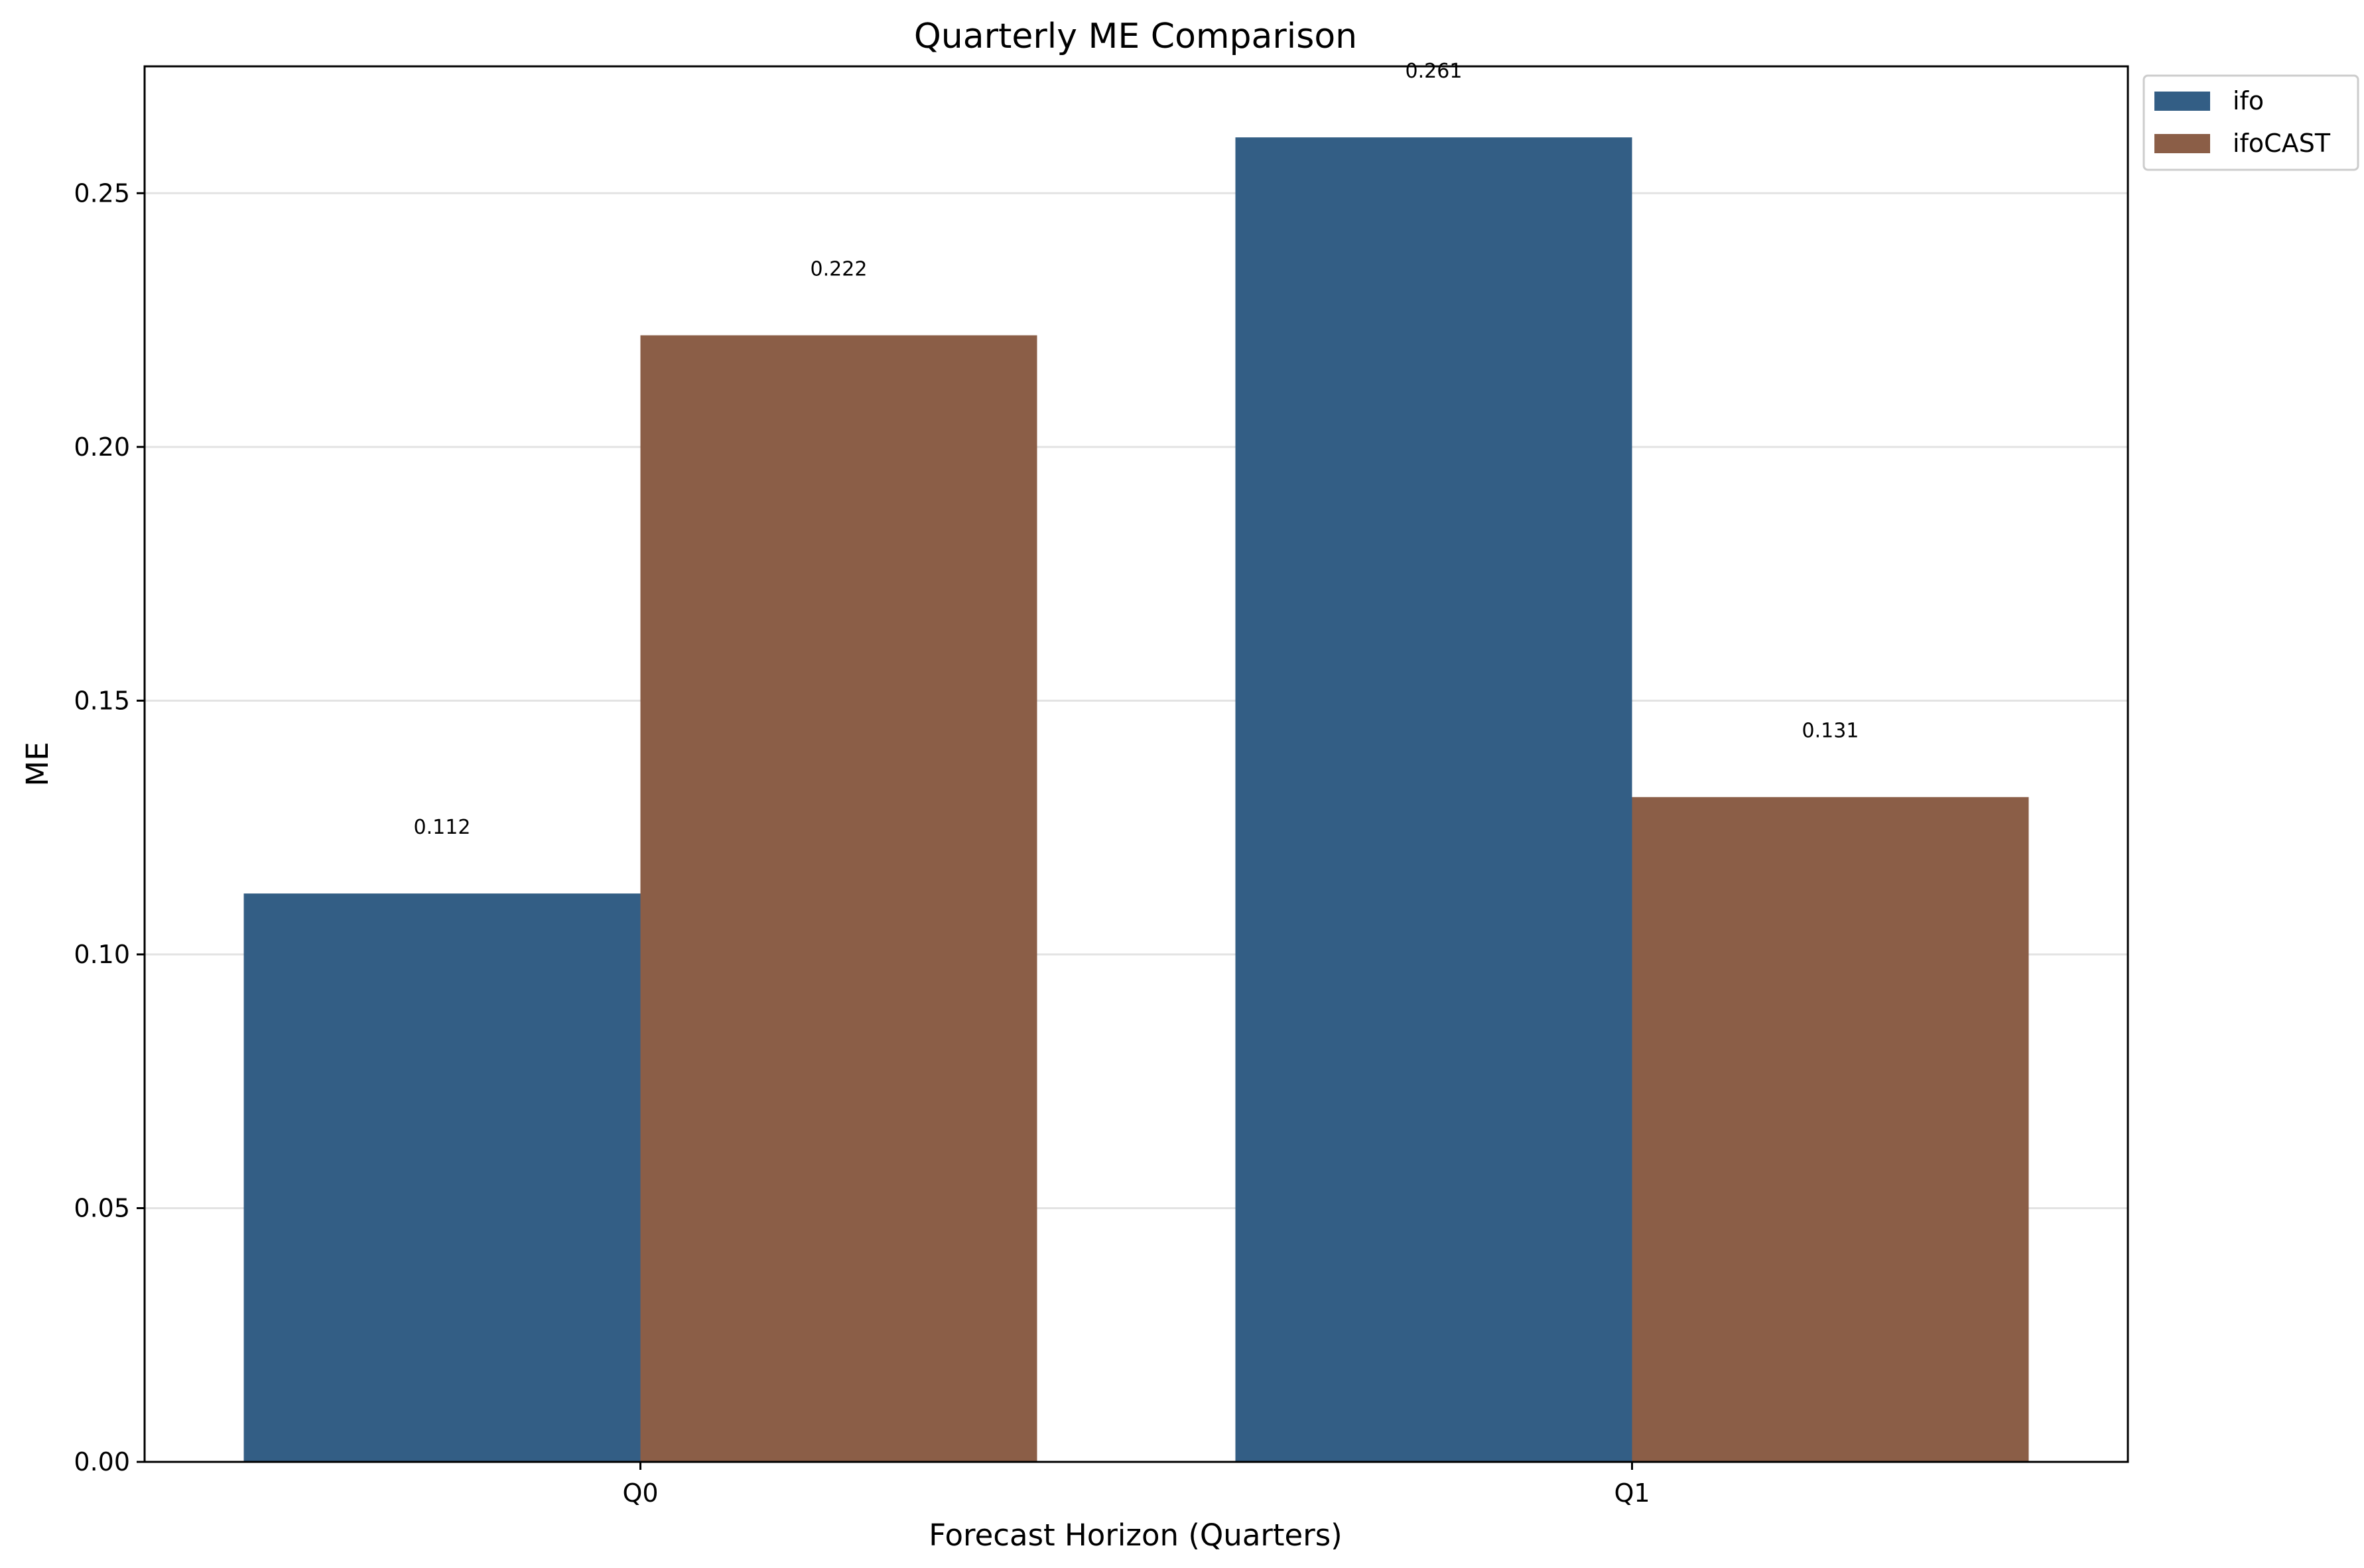 The height and width of the screenshot is (1568, 2364). Describe the element at coordinates (640, 1493) in the screenshot. I see `x-tick-label: Q0` at that location.